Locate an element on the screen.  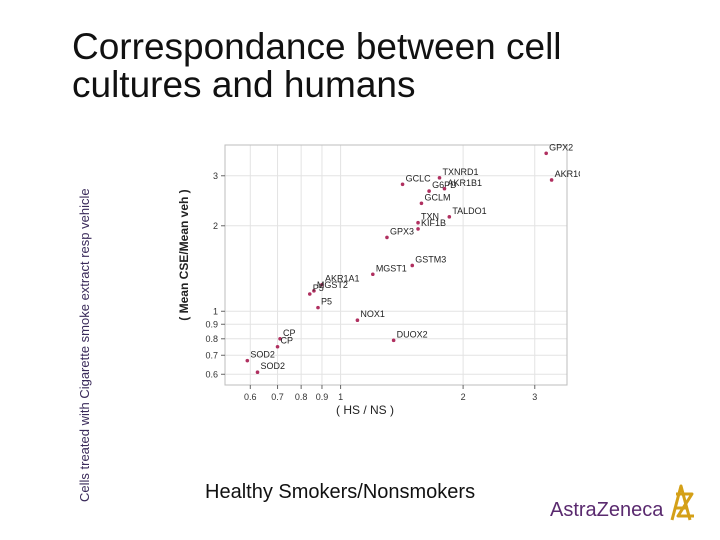
astrazeneca-logo: AstraZeneca is located at coordinates (622, 502).